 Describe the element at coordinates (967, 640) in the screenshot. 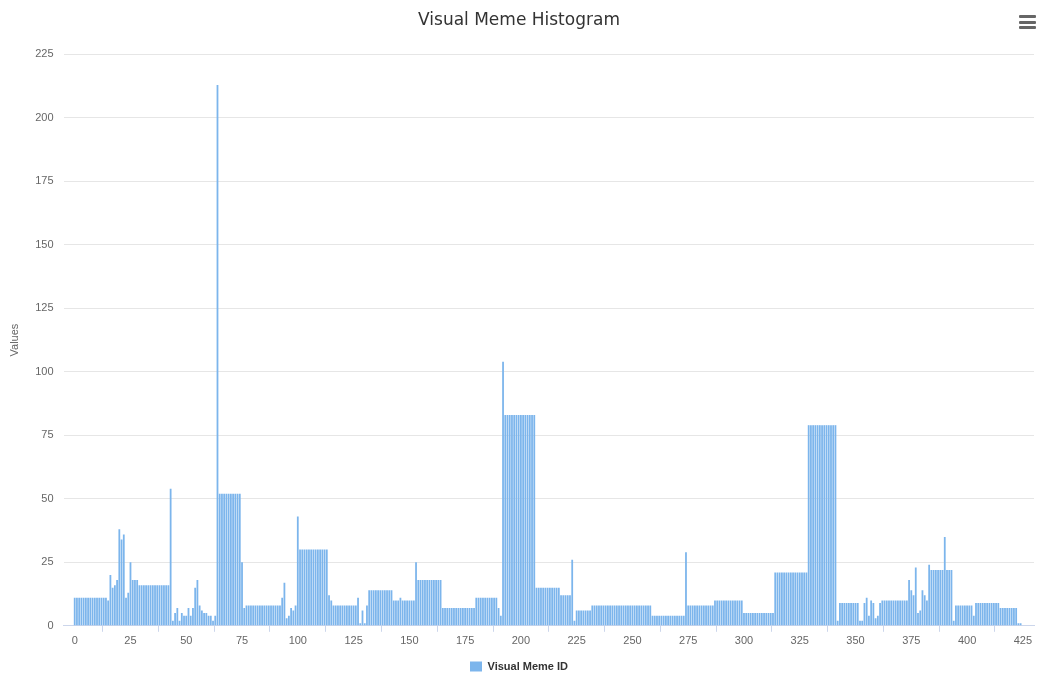

I see `x-tick-label: 400` at that location.